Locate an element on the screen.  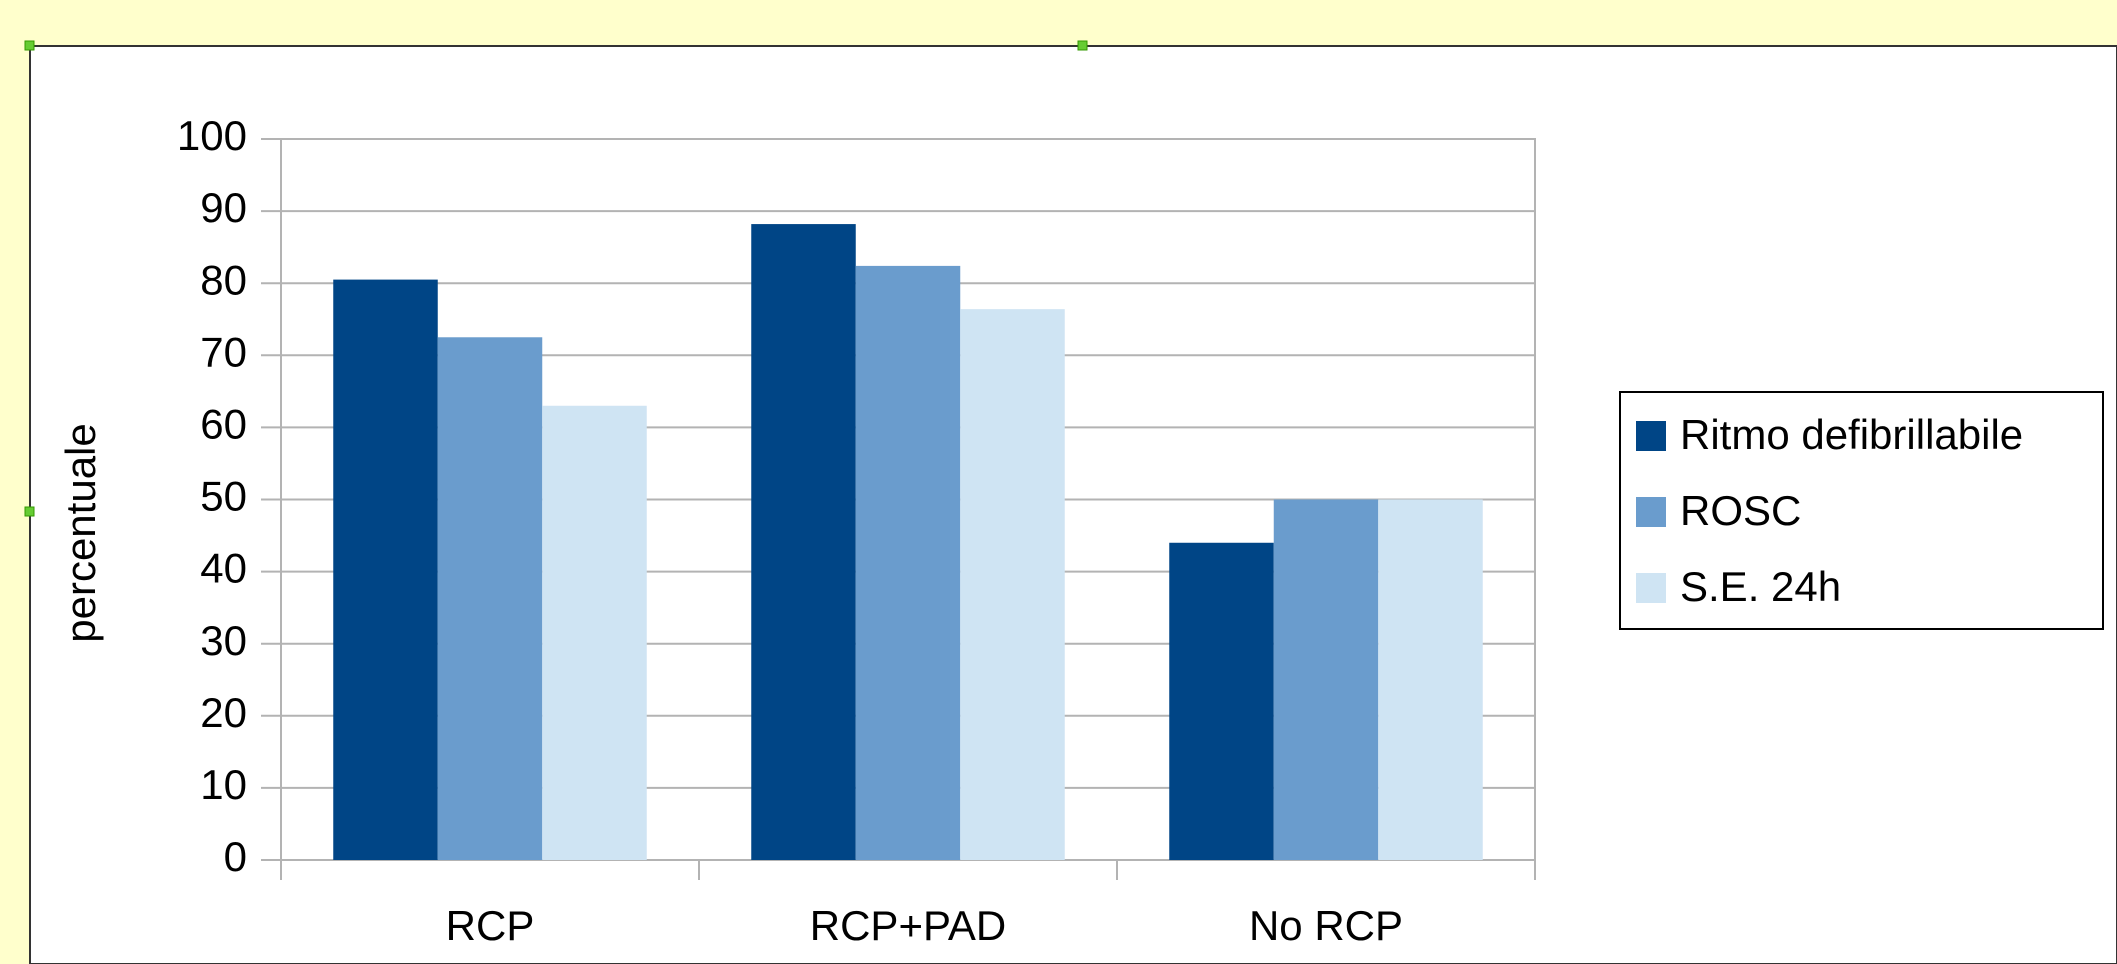
y-tick-label: 90 is located at coordinates (223, 207).